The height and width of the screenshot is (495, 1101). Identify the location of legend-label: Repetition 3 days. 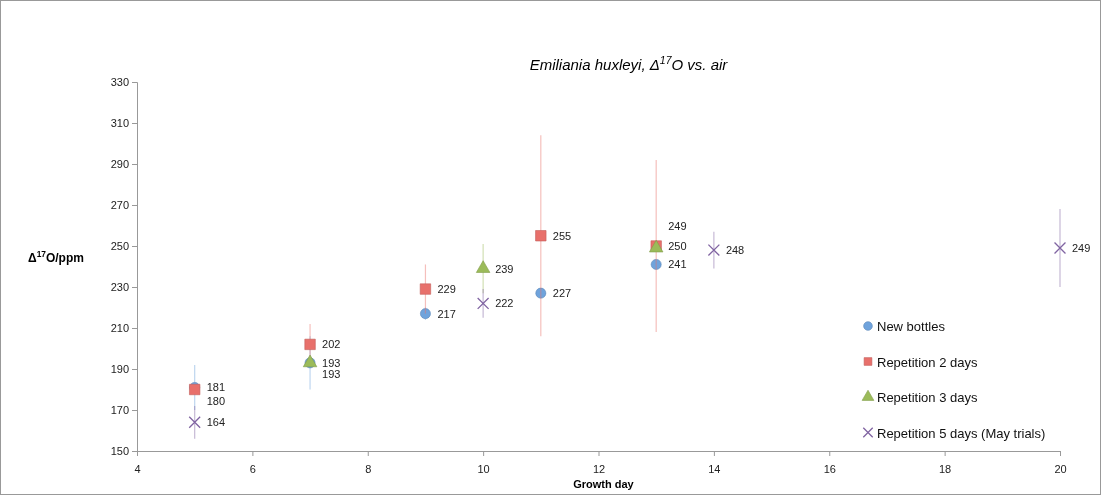
(927, 397).